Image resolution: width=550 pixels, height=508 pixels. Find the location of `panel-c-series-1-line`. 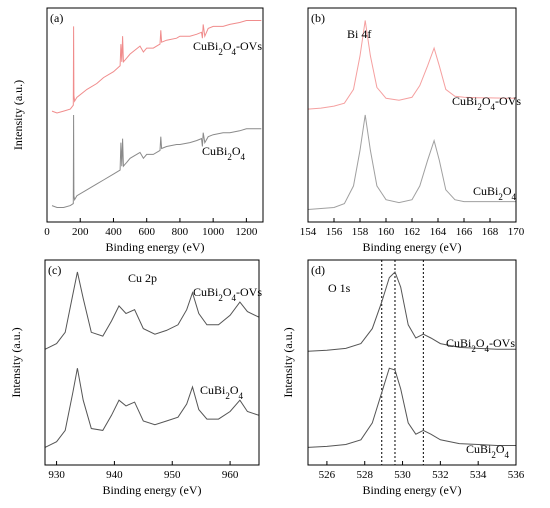

panel-c-series-1-line is located at coordinates (152, 408).